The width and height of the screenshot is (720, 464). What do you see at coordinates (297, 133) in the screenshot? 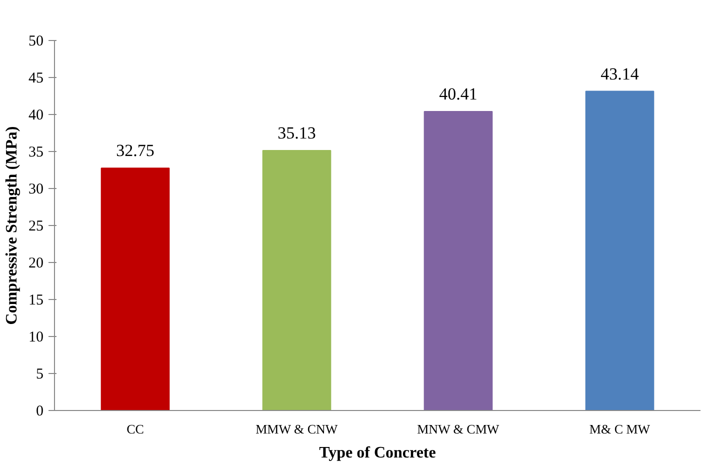
I see `data-label: 35.13` at bounding box center [297, 133].